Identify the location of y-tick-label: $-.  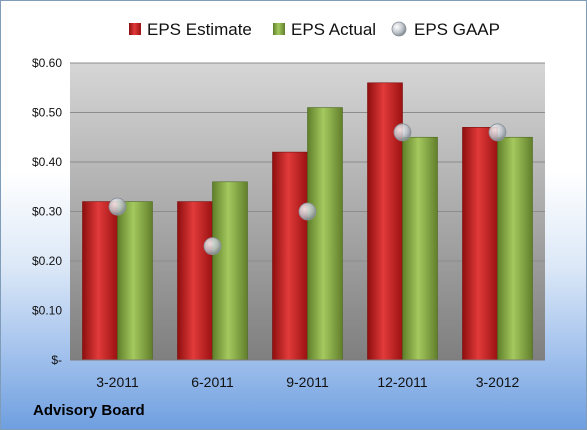
(56, 360).